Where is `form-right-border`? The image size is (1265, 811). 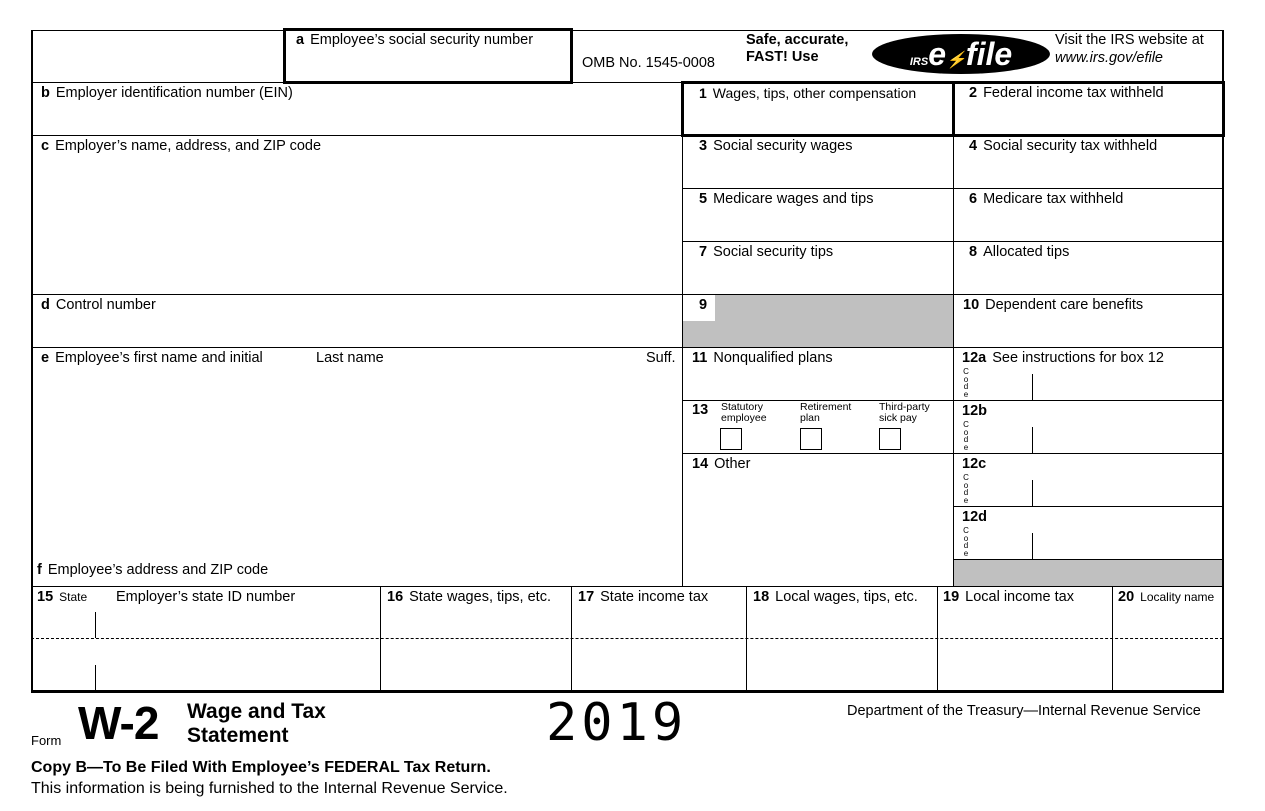
form-right-border is located at coordinates (1223, 361).